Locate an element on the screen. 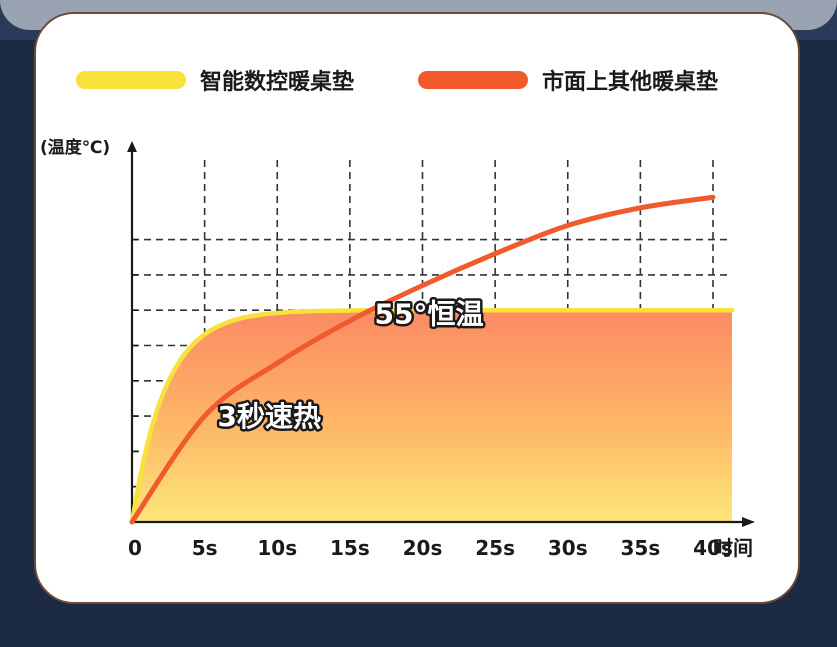 This screenshot has height=647, width=837. x-axis-label: 时间 is located at coordinates (733, 548).